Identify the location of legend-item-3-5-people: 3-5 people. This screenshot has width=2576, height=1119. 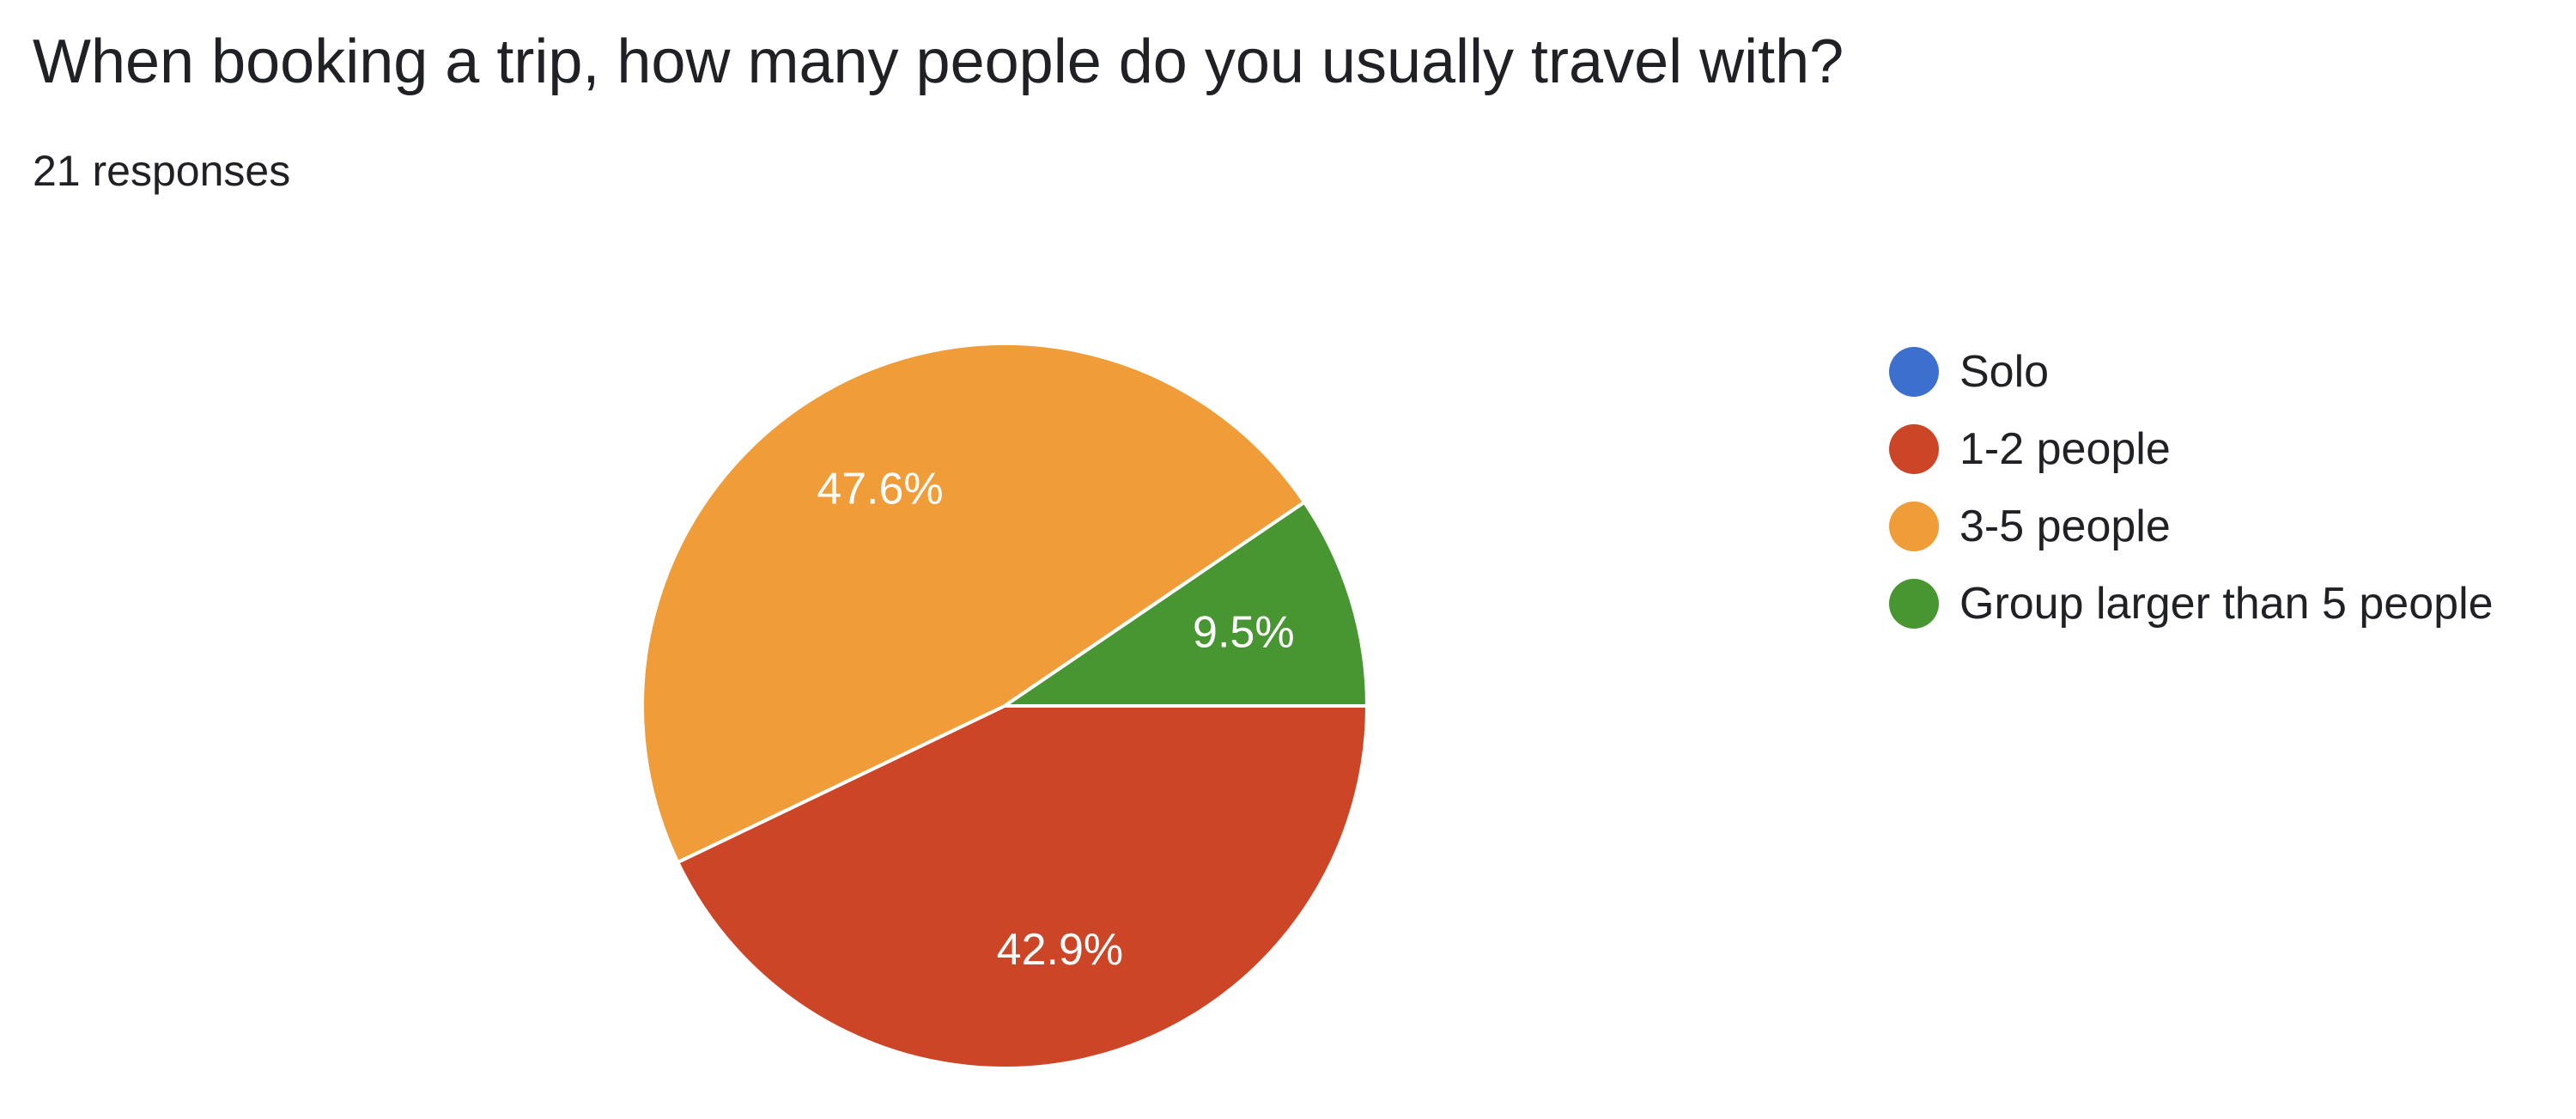
(2192, 526).